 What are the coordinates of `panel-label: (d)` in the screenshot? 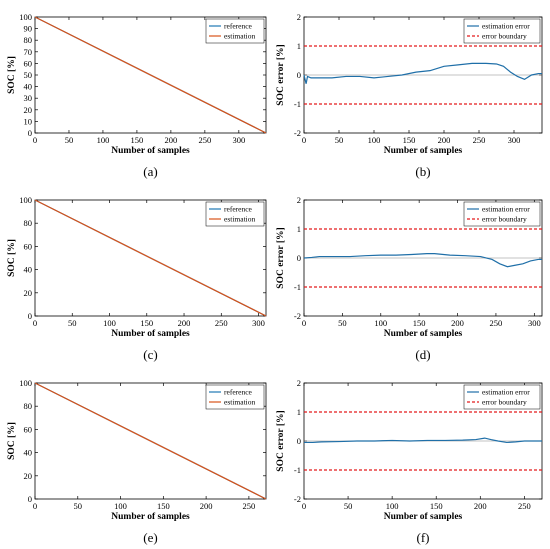 It's located at (422, 354).